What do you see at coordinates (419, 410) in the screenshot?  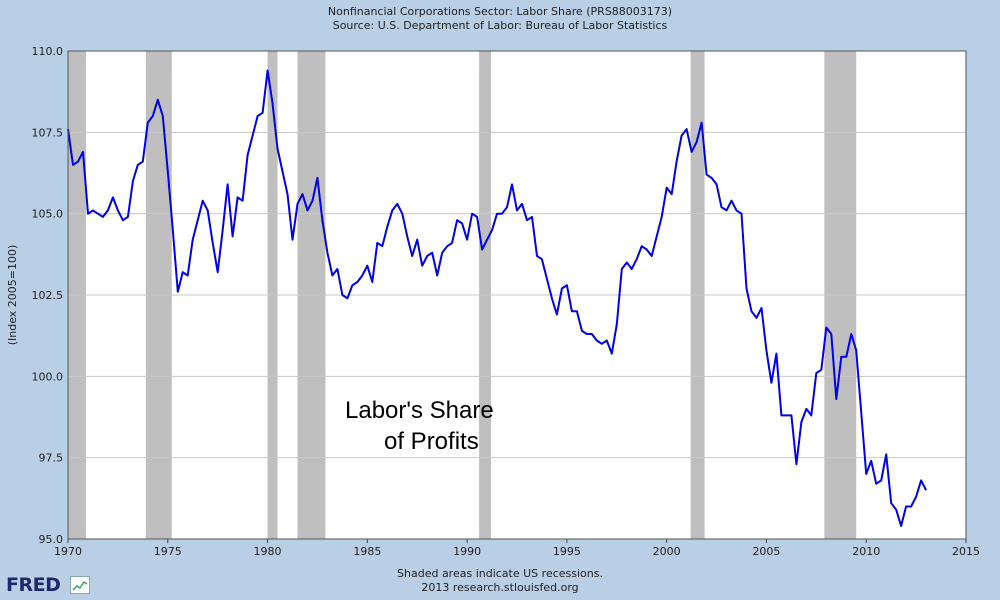 I see `annotation-line-1: Labor's Share` at bounding box center [419, 410].